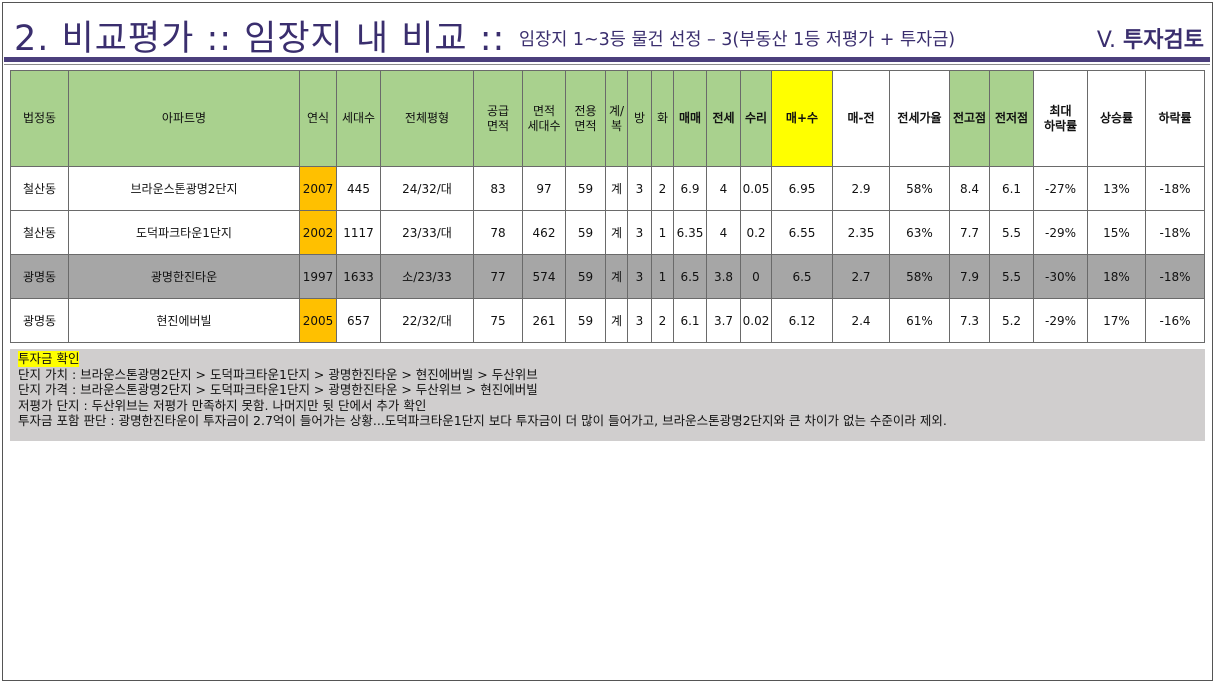  What do you see at coordinates (723, 118) in the screenshot?
I see `column-header: 전세` at bounding box center [723, 118].